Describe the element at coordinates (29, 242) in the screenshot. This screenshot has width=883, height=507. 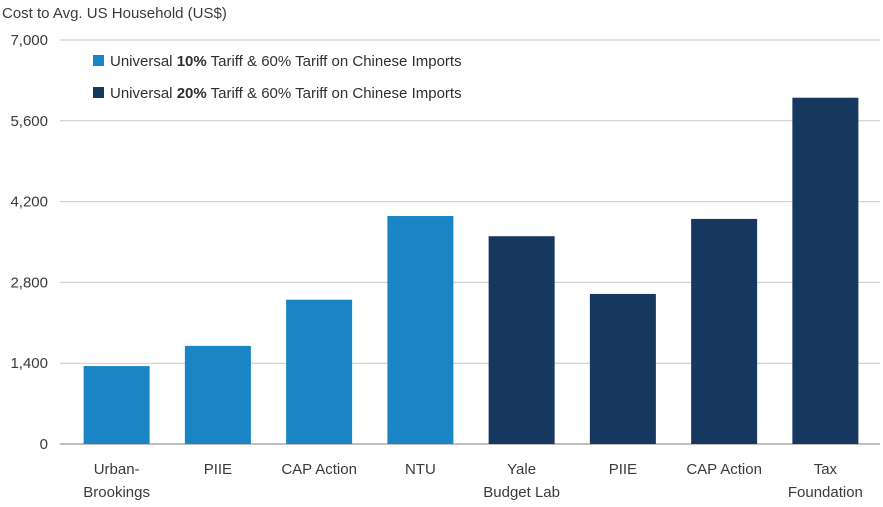
I see `y-axis-ticks: 0 1,400 2,800 4,200 5,600 7,000` at that location.